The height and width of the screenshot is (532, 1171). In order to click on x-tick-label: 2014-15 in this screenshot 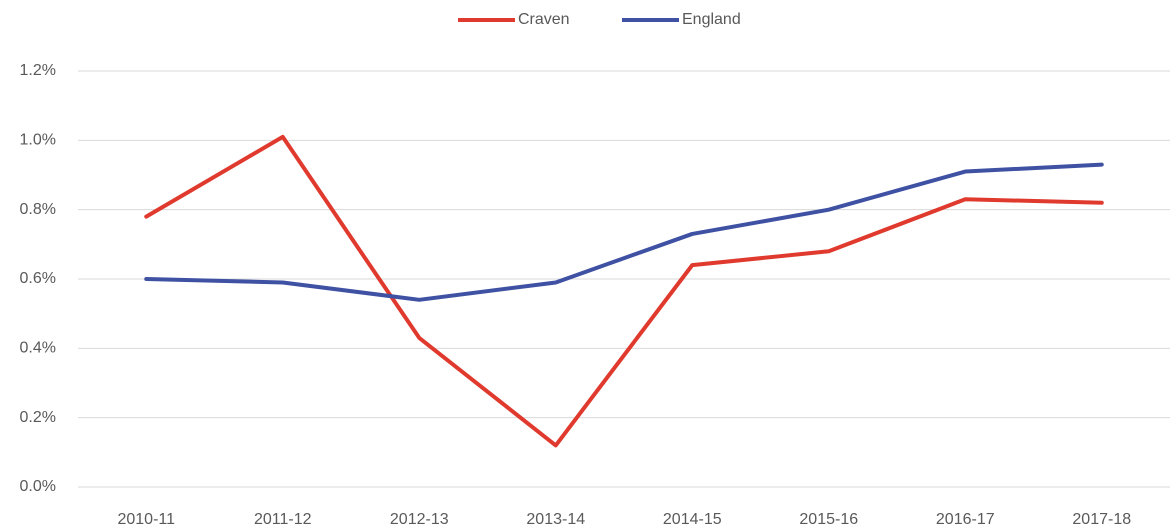, I will do `click(692, 519)`.